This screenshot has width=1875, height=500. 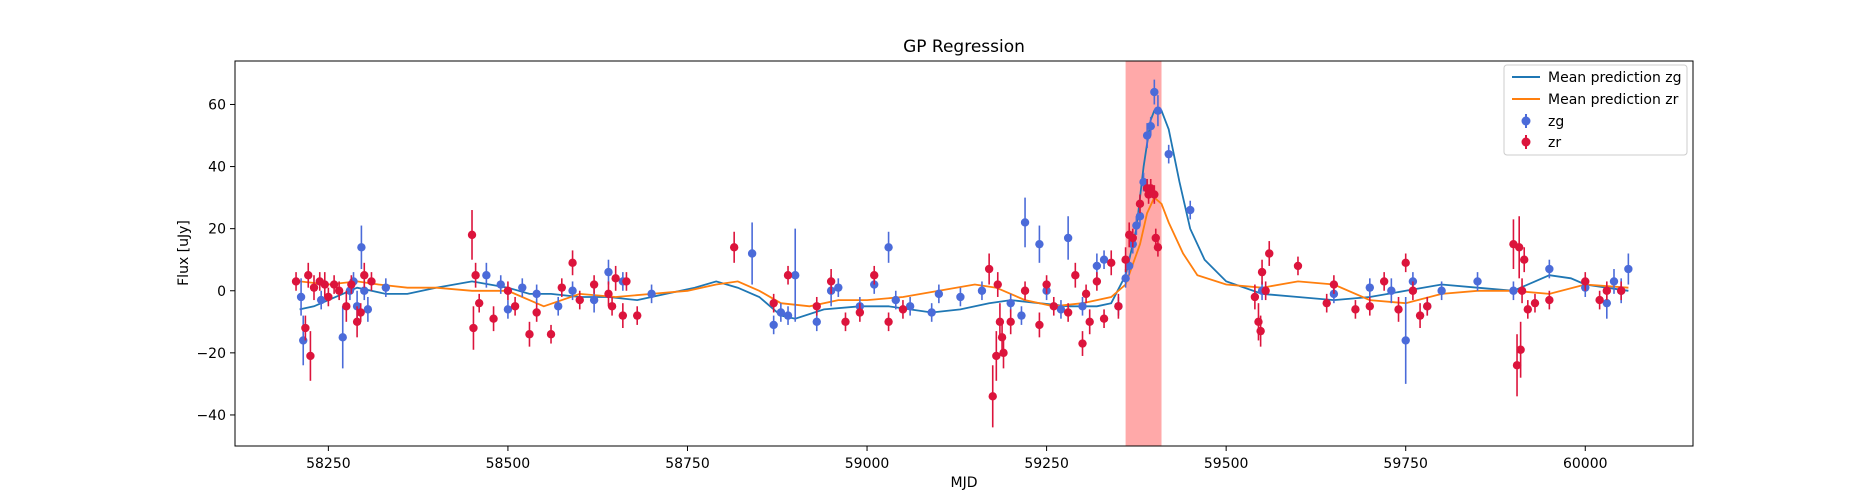 I want to click on chart-title: GP Regression, so click(x=964, y=47).